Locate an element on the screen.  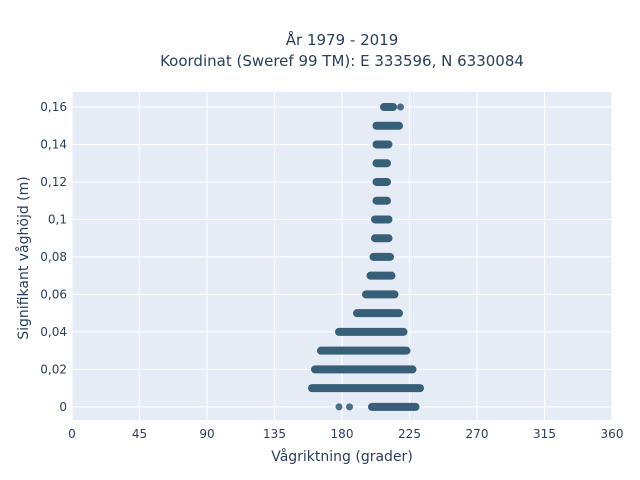
y-tick-label: 0,04 is located at coordinates (53, 332).